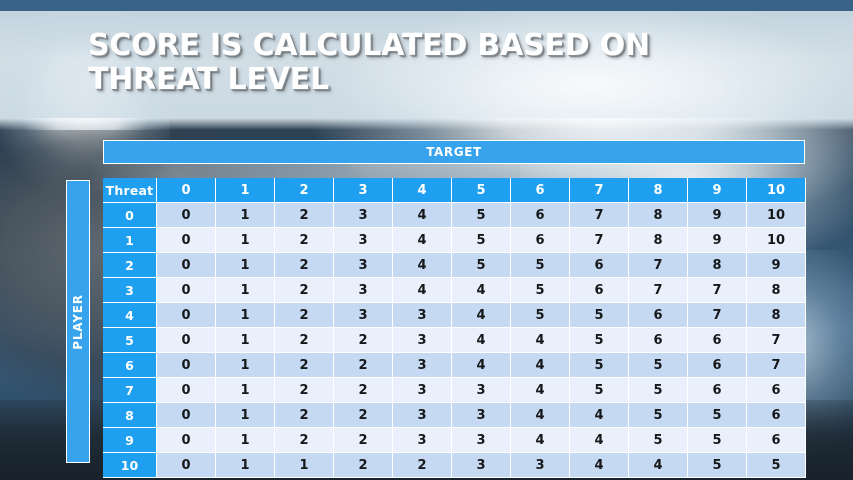 The height and width of the screenshot is (480, 853). I want to click on matrix-cell-9-5: 3, so click(481, 440).